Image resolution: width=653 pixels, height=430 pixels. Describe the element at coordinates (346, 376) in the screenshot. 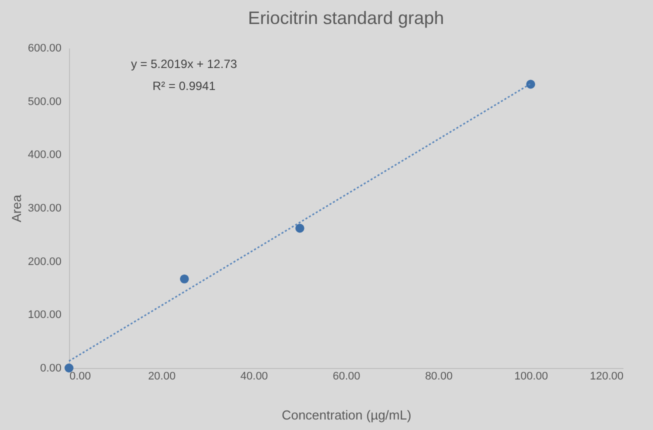

I see `x-tick-label: 60.00` at that location.